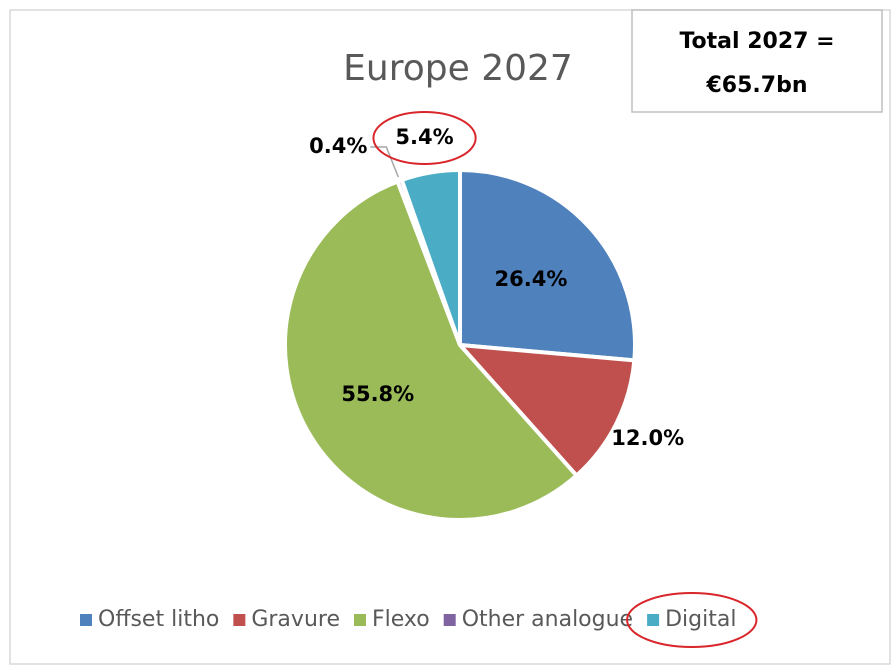 The height and width of the screenshot is (666, 892). I want to click on data-label: 55.8%, so click(377, 394).